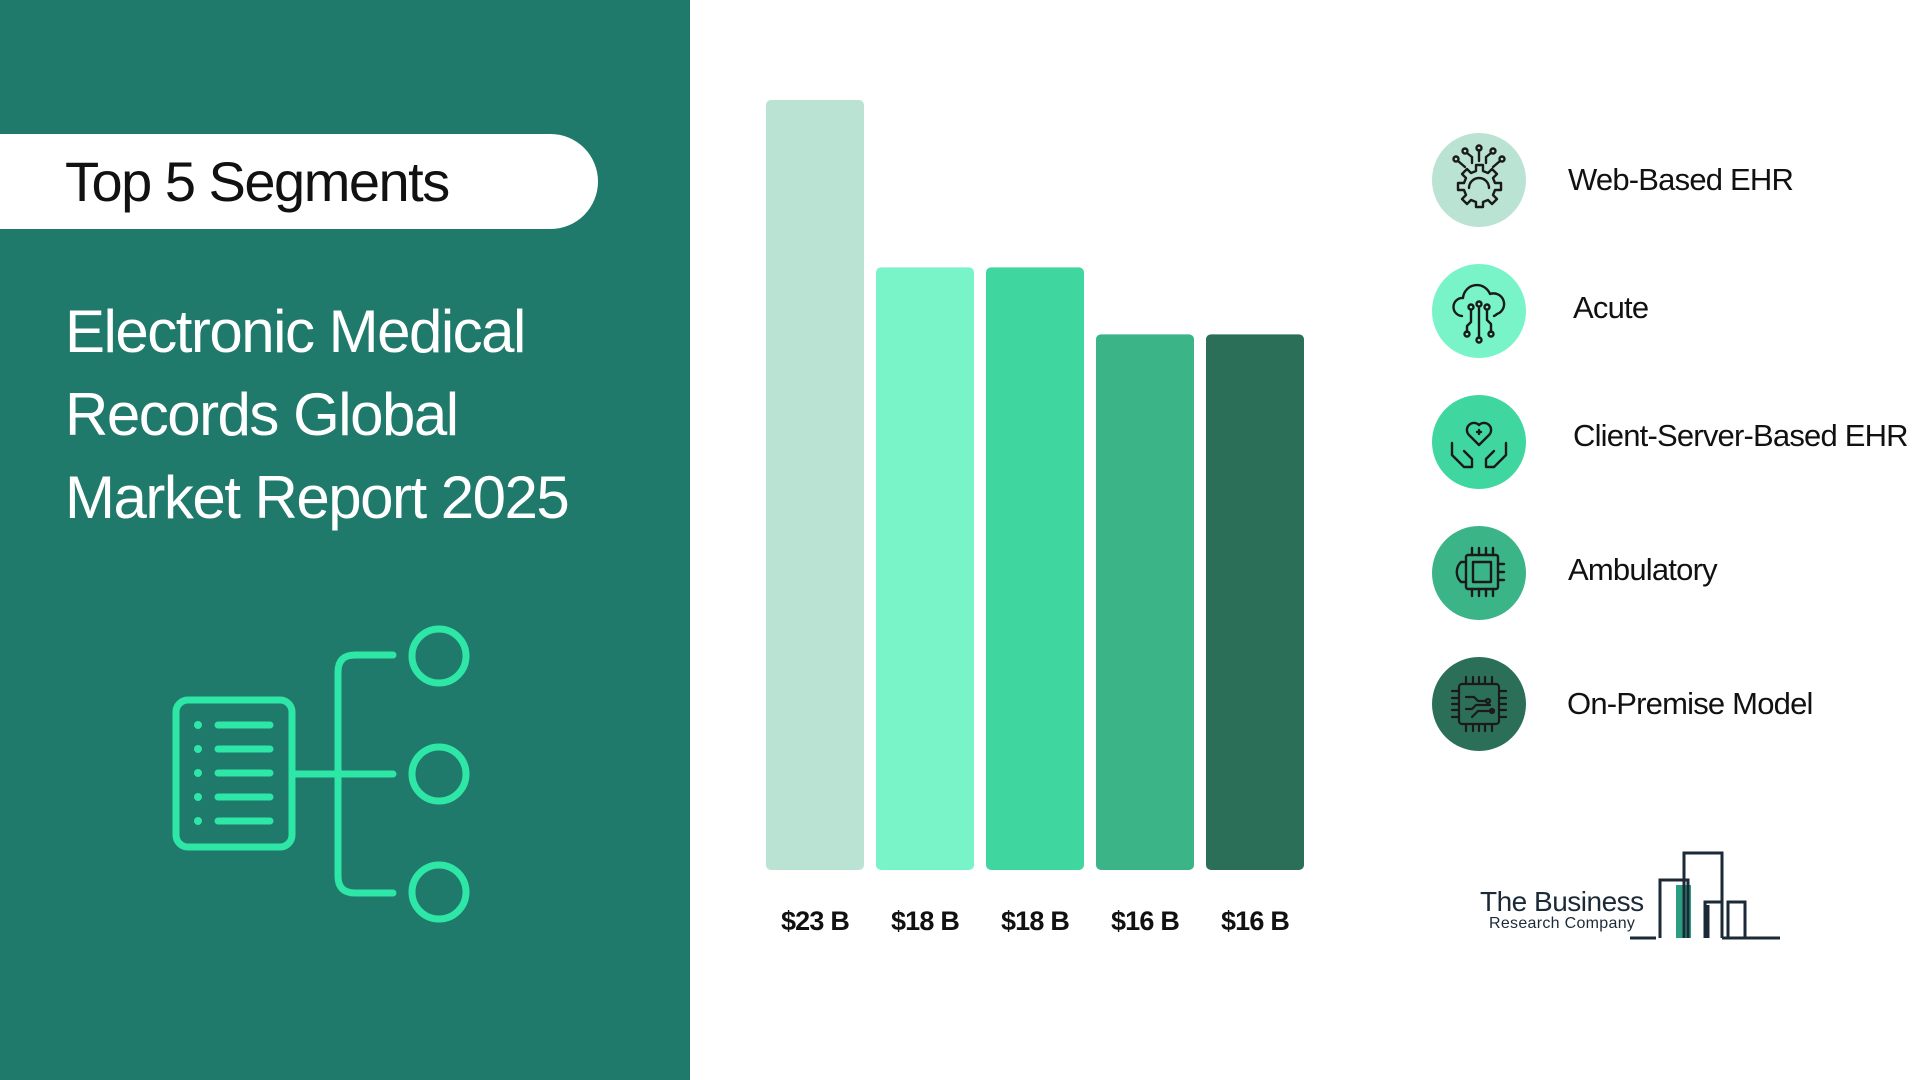  Describe the element at coordinates (1705, 895) in the screenshot. I see `buildings-logo-icon` at that location.